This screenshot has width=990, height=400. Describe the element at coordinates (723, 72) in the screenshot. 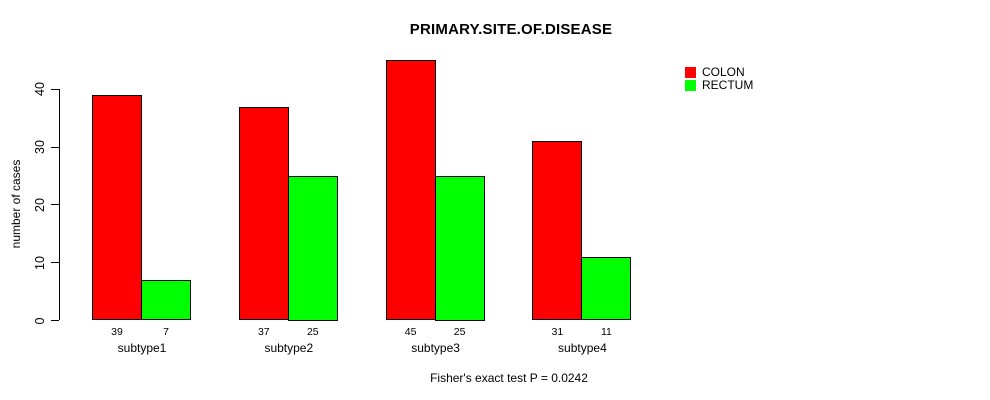

I see `legend-label: COLON` at that location.